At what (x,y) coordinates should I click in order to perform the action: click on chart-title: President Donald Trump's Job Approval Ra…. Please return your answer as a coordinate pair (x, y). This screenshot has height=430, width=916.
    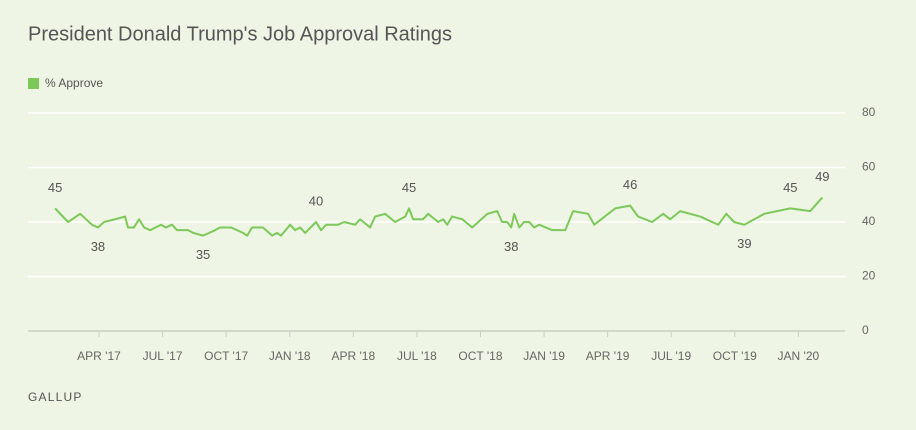
    Looking at the image, I should click on (240, 34).